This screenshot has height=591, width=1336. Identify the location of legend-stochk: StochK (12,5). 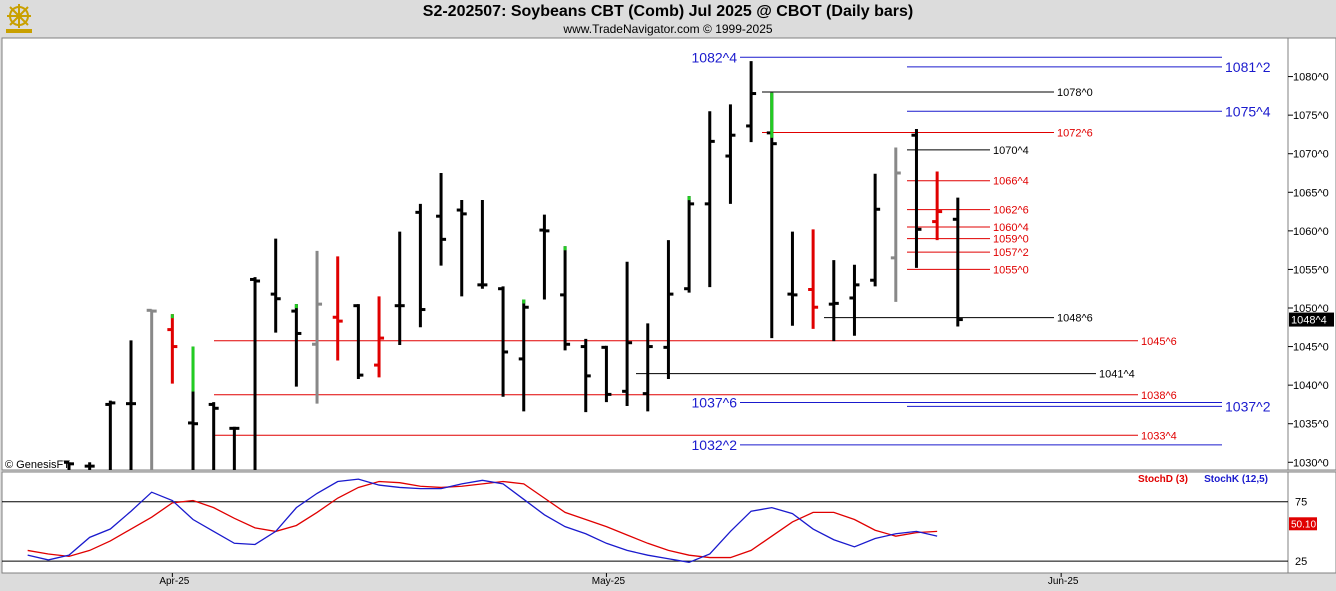
(1236, 479).